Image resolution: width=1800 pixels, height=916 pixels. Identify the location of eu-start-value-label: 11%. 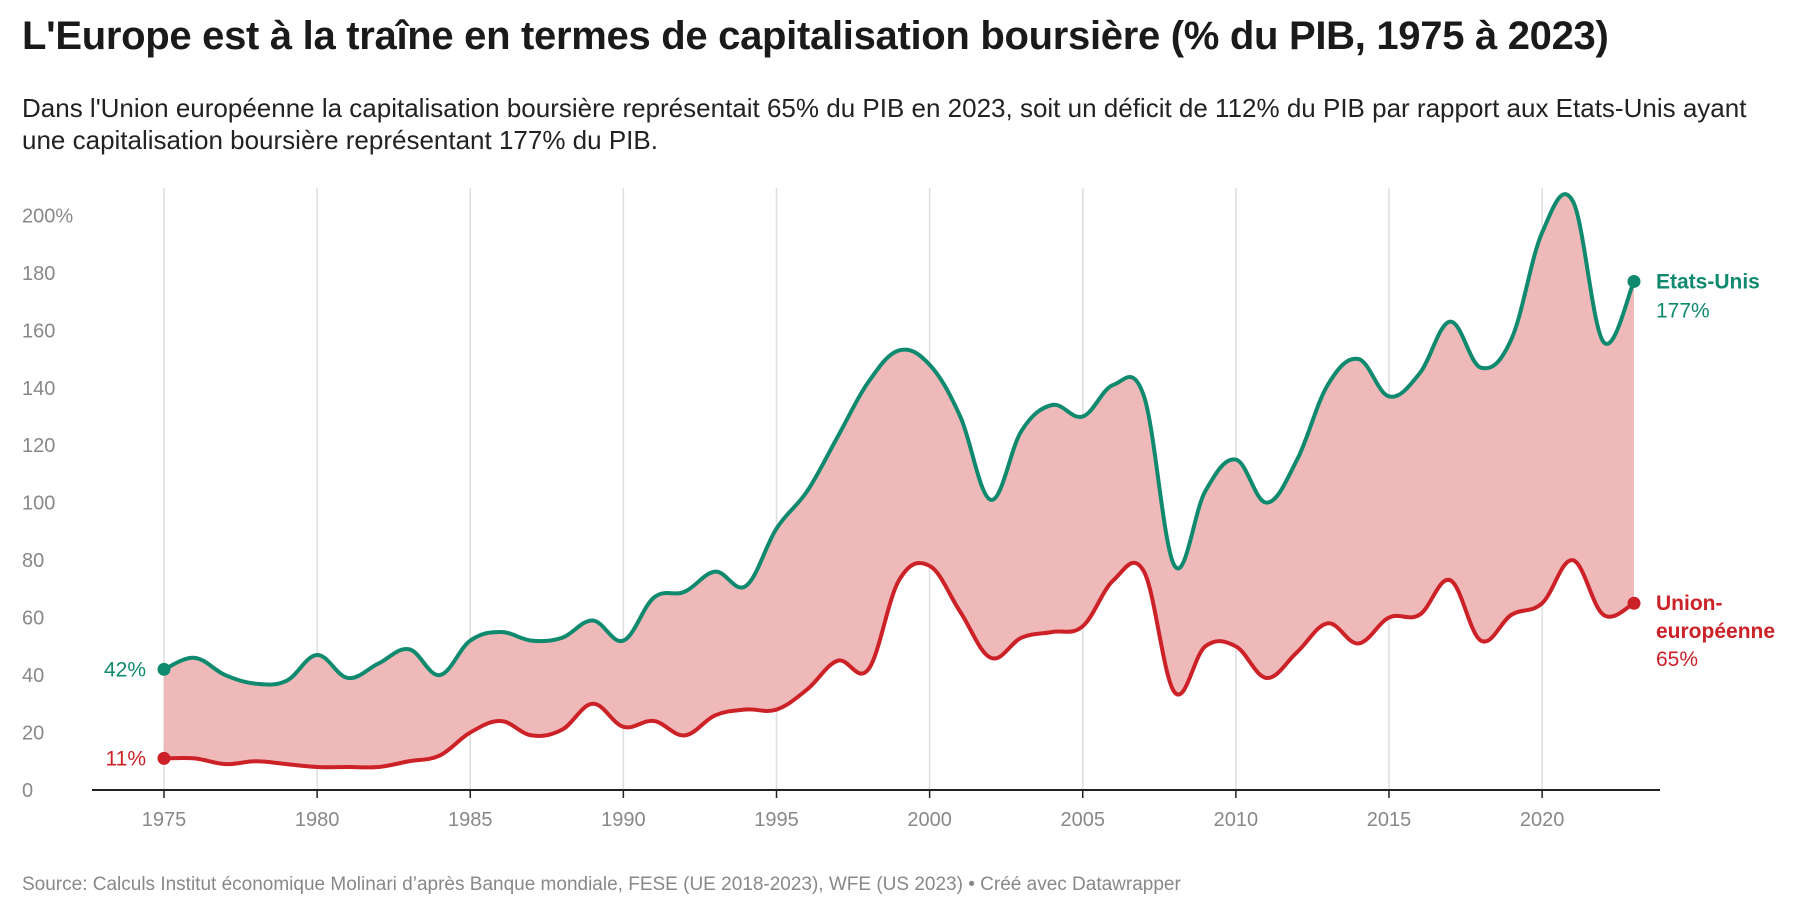
(126, 758).